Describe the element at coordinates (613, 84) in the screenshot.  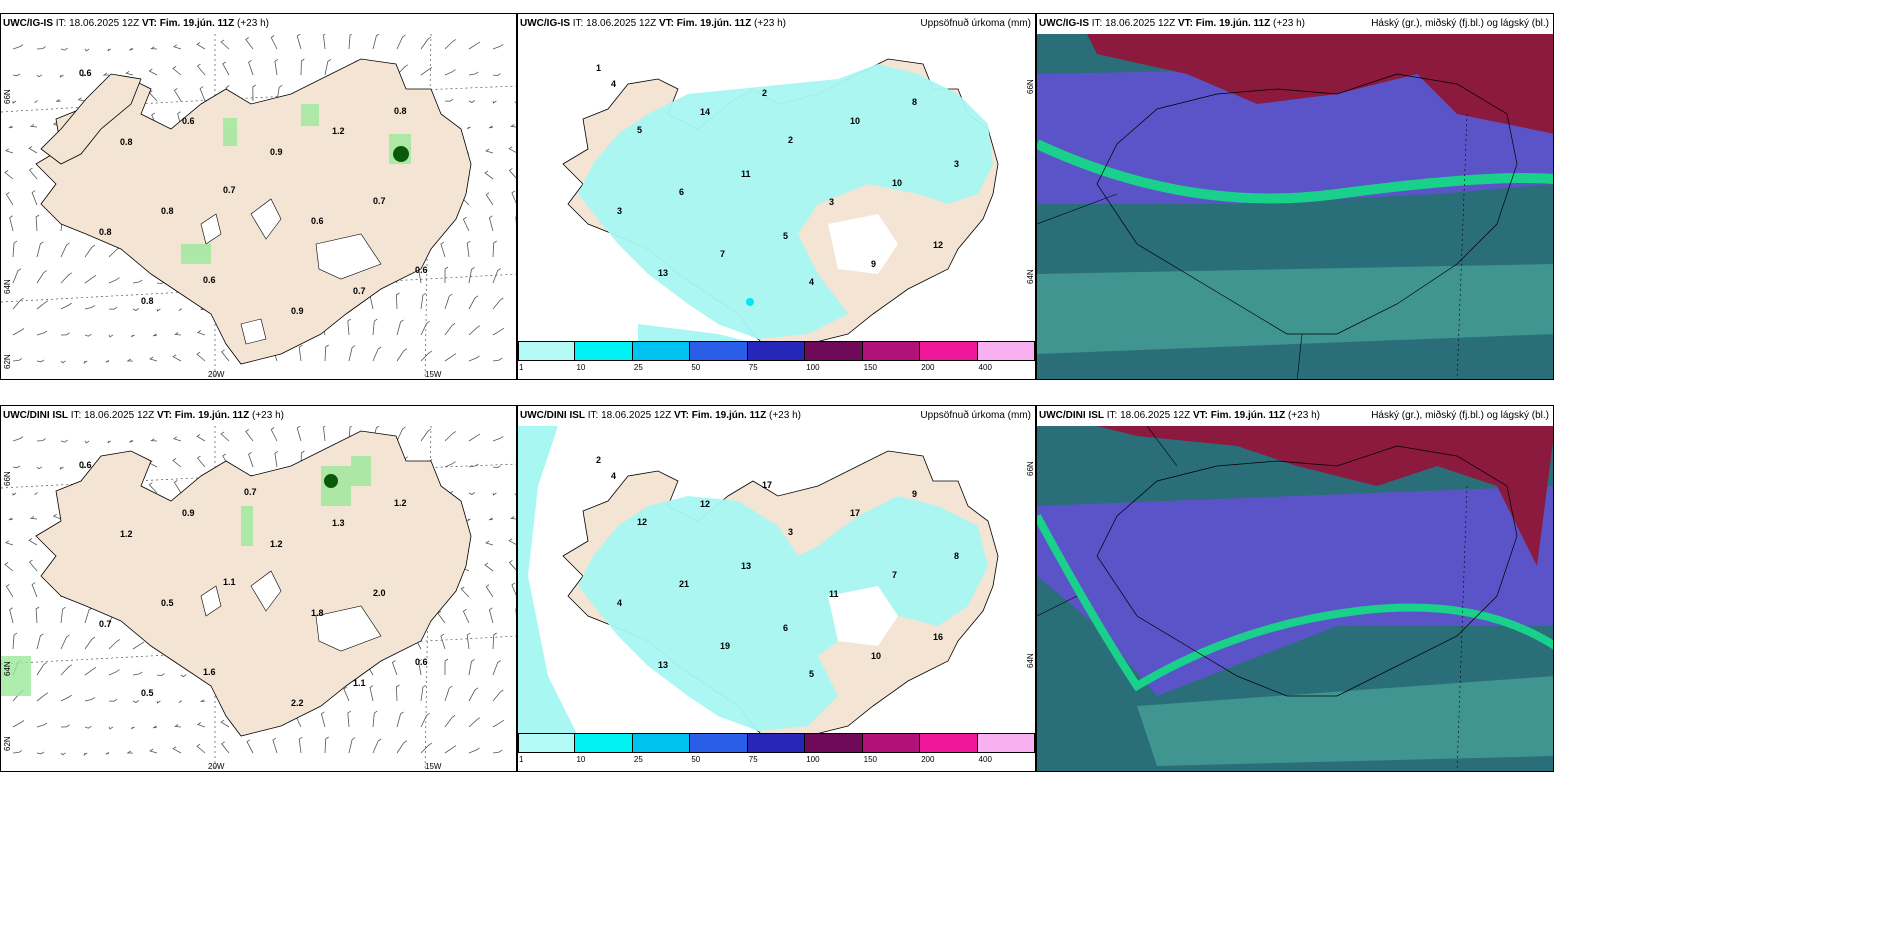
I see `value-label: 4` at that location.